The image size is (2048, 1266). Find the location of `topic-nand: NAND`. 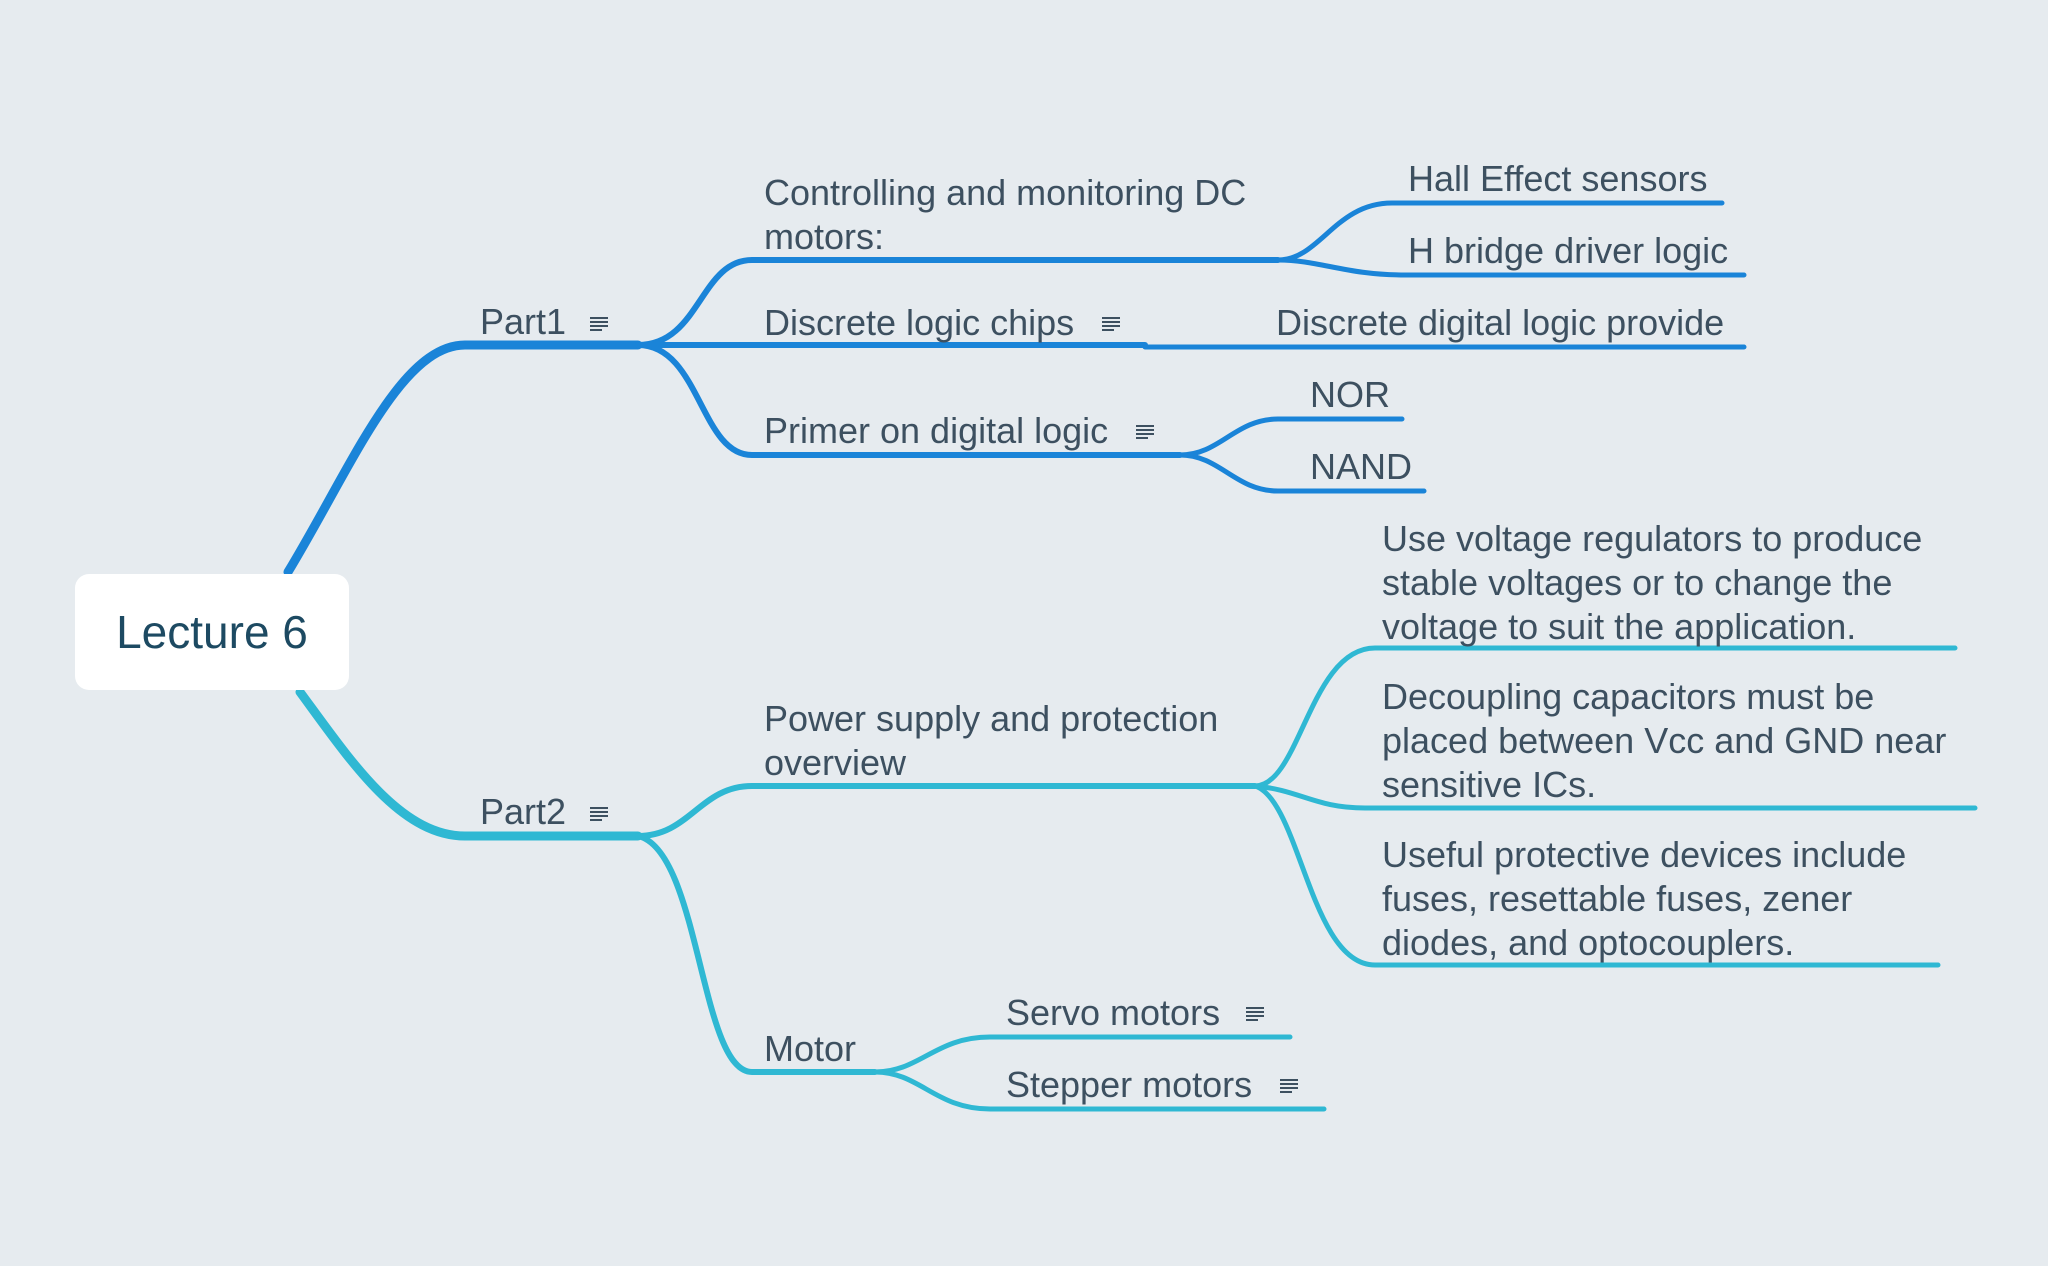

topic-nand: NAND is located at coordinates (1361, 467).